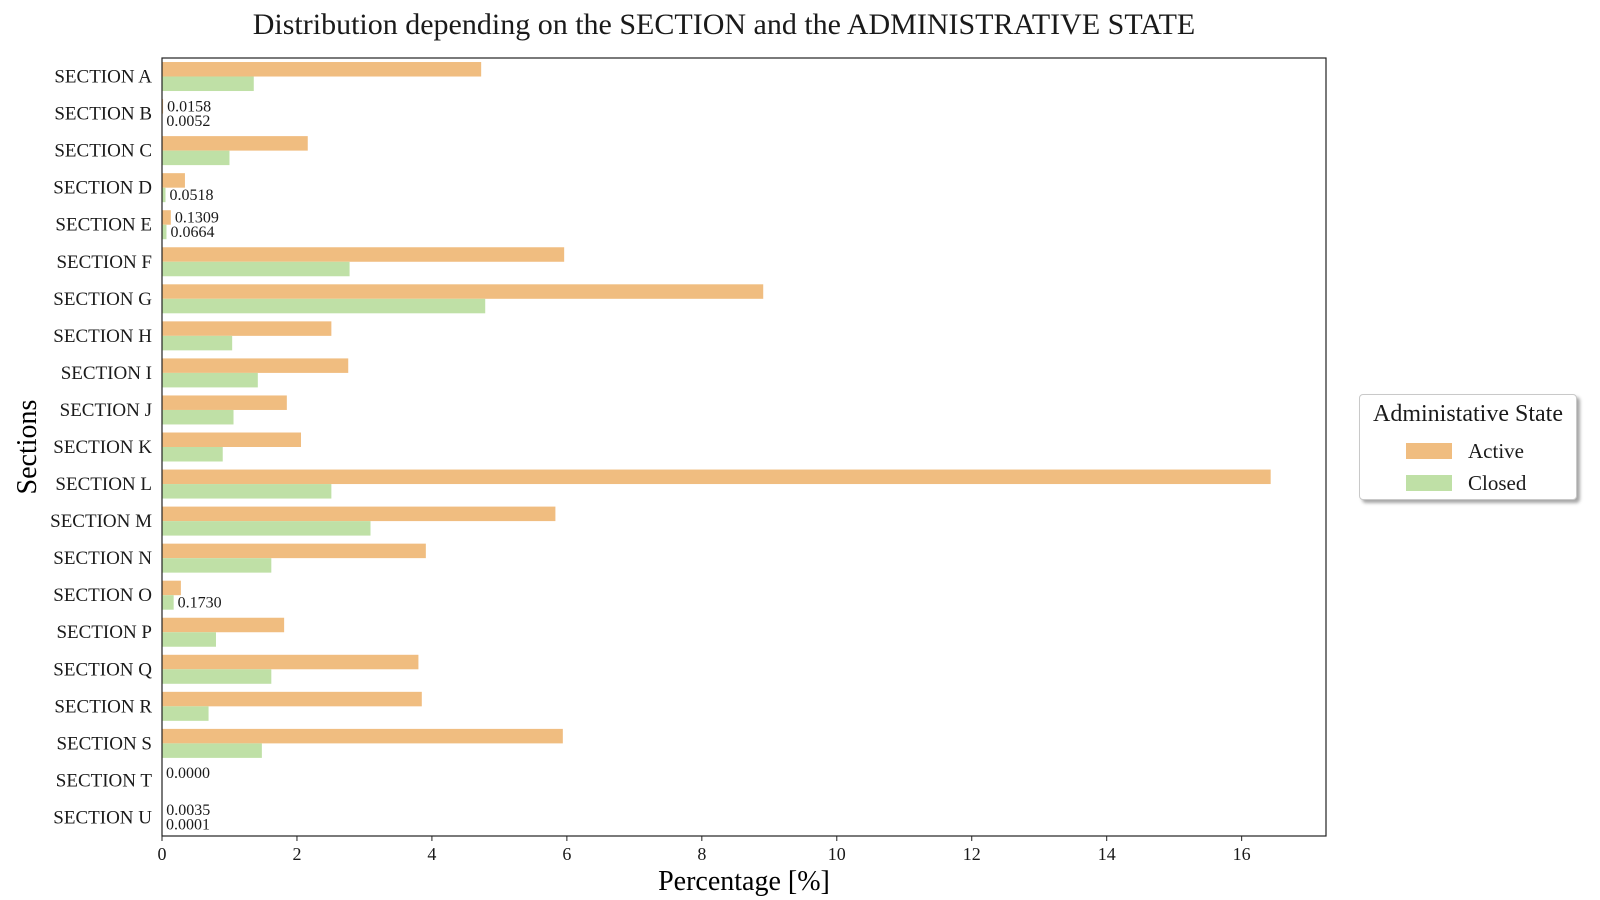  What do you see at coordinates (247, 328) in the screenshot?
I see `bar-section-h-active` at bounding box center [247, 328].